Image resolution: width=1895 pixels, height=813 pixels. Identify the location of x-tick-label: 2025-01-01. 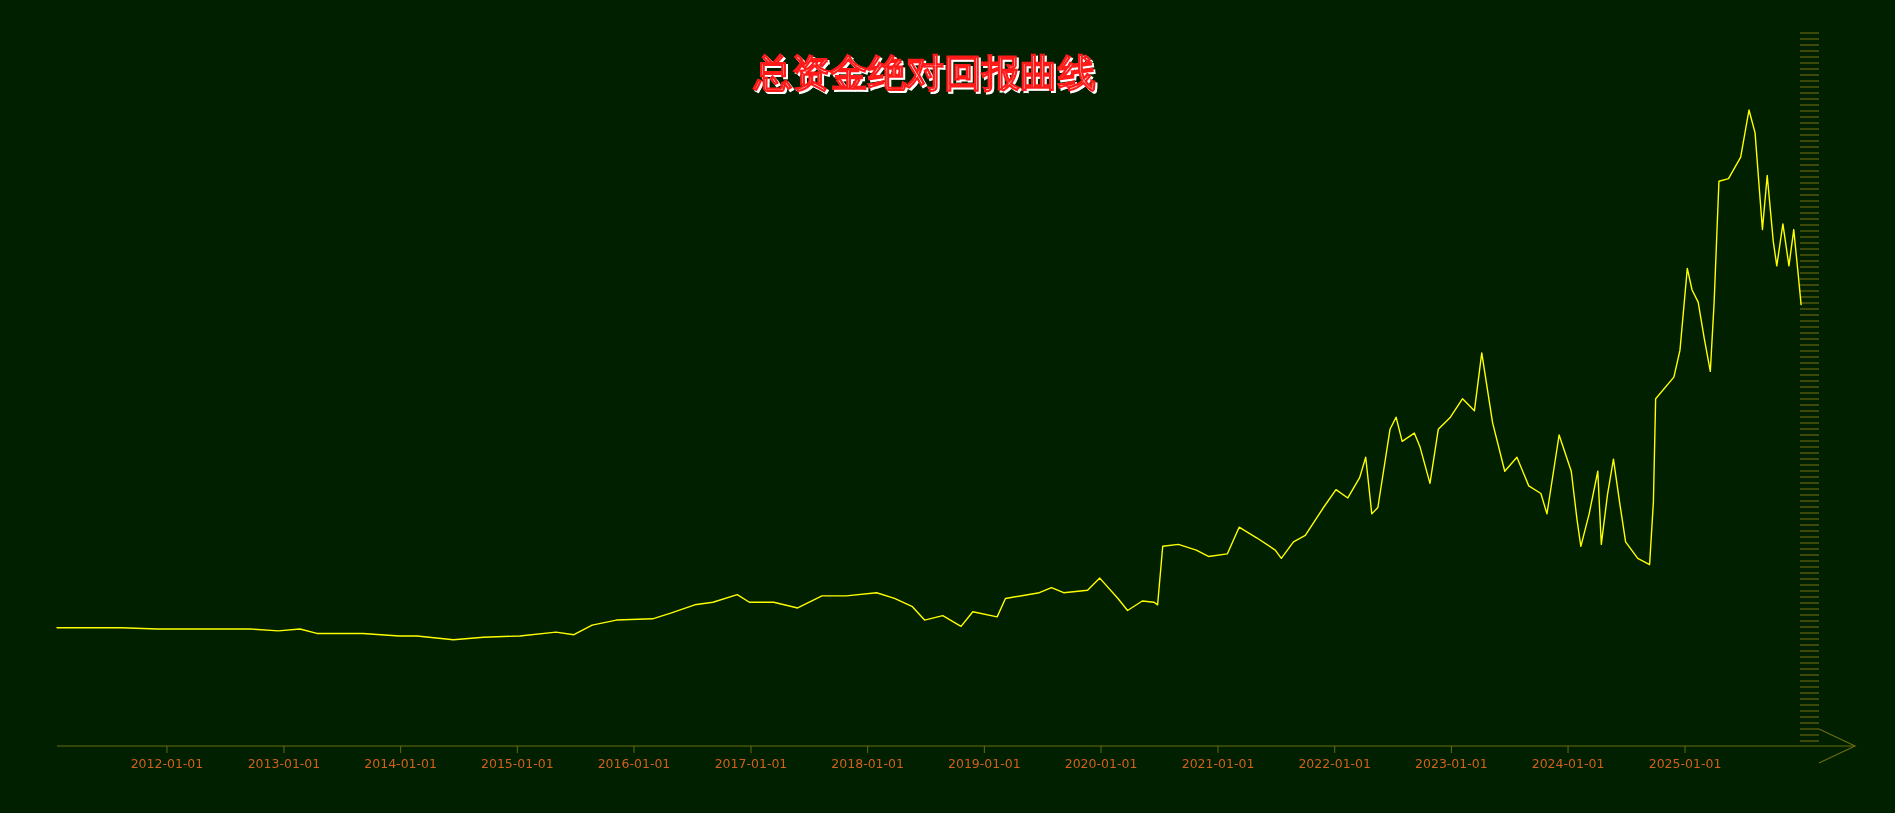
(1685, 763).